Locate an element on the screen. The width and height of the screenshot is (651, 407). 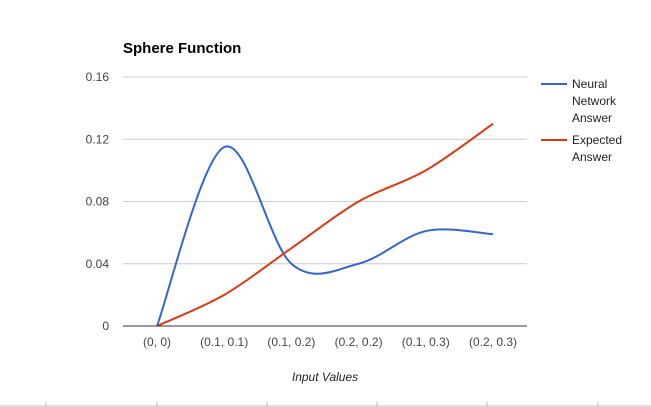
y-tick-label: 0.08 is located at coordinates (98, 202).